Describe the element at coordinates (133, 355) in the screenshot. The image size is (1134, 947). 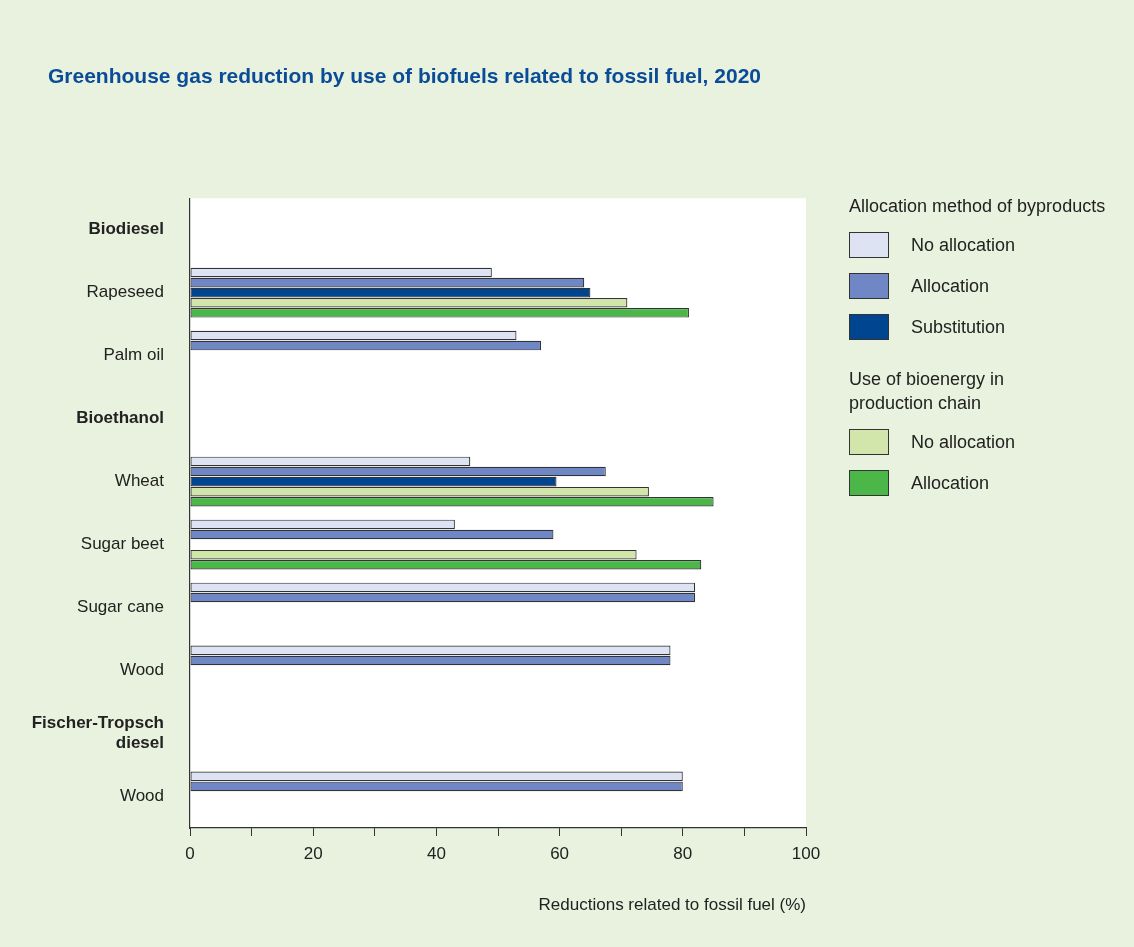
I see `y-tick-label: Palm oil` at that location.